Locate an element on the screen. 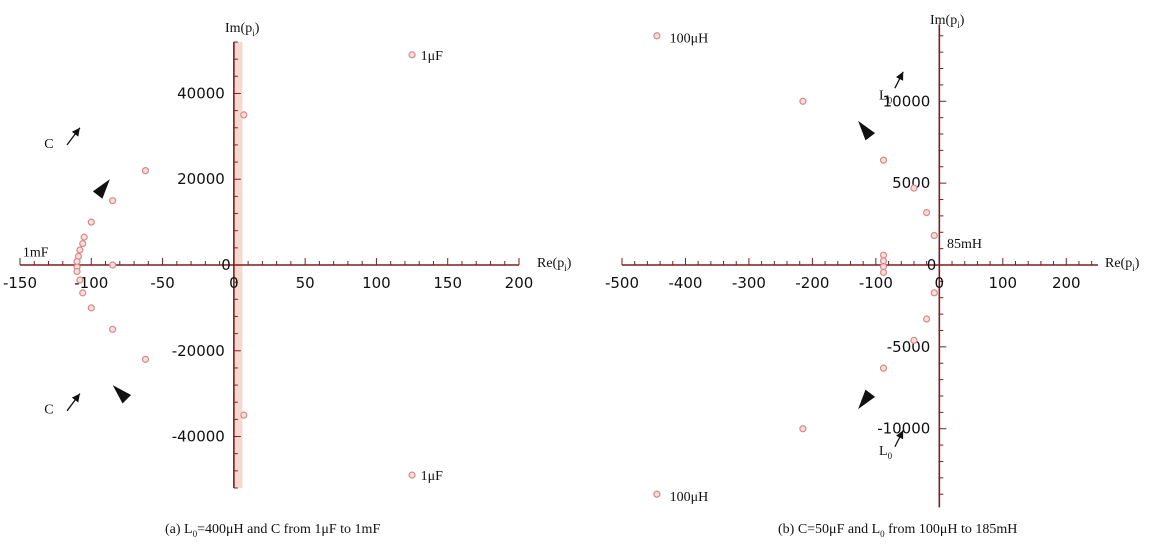 Image resolution: width=1161 pixels, height=548 pixels. y-tick-label: -20000 is located at coordinates (198, 351).